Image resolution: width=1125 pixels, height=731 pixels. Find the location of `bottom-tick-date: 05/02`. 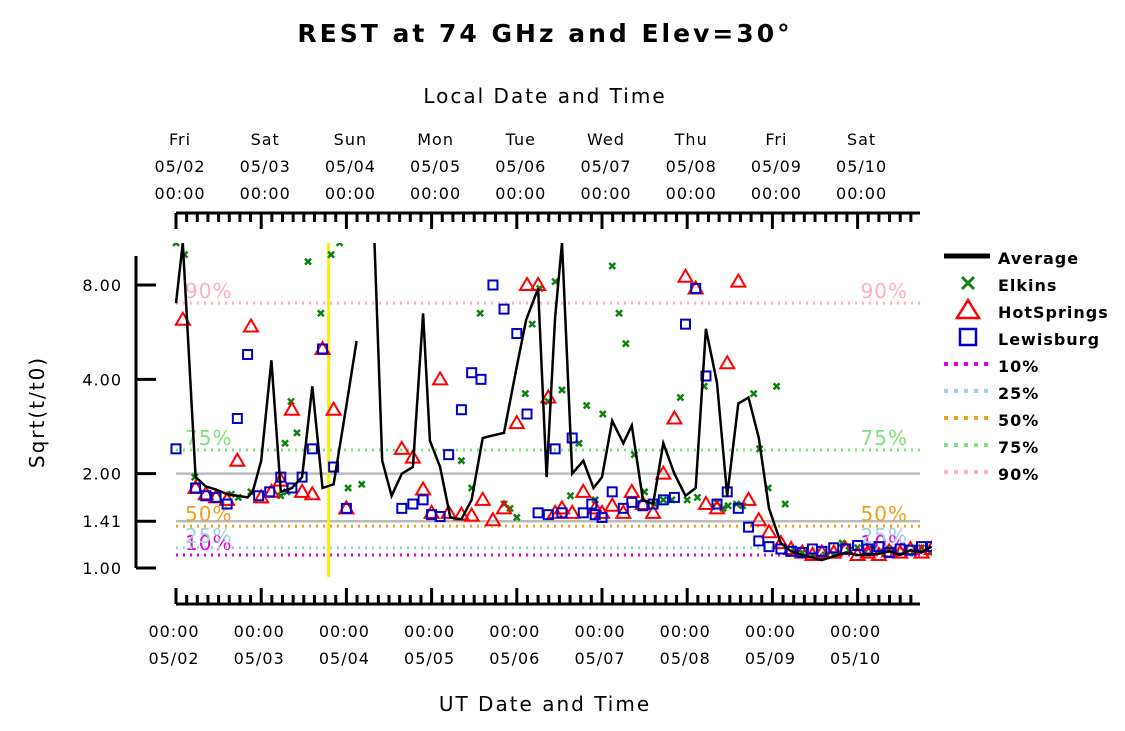

bottom-tick-date: 05/02 is located at coordinates (173, 658).